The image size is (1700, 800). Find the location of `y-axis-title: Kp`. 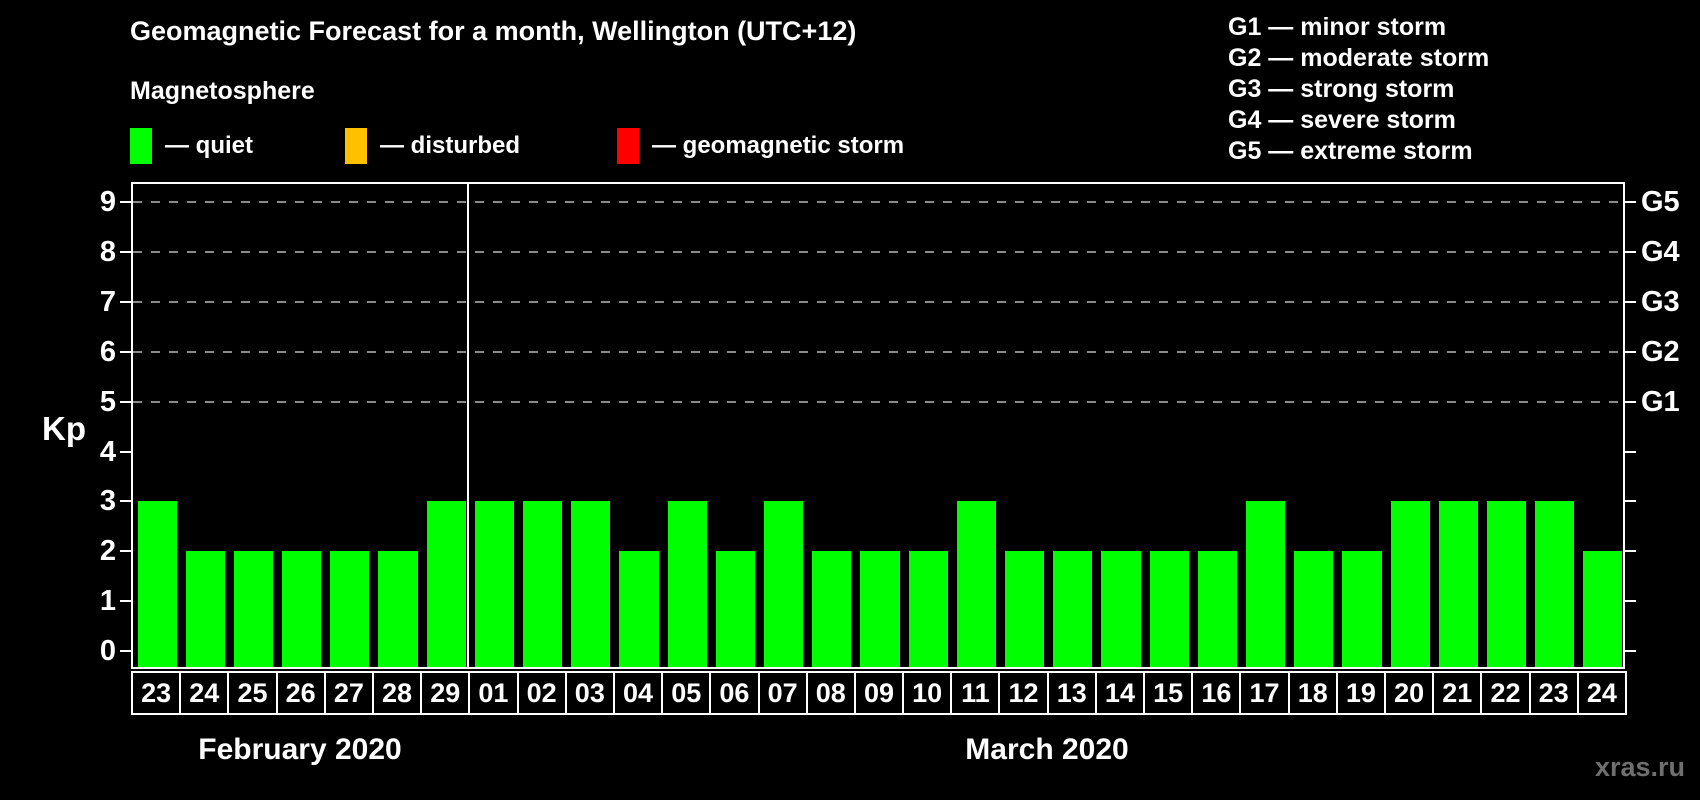

y-axis-title: Kp is located at coordinates (64, 428).